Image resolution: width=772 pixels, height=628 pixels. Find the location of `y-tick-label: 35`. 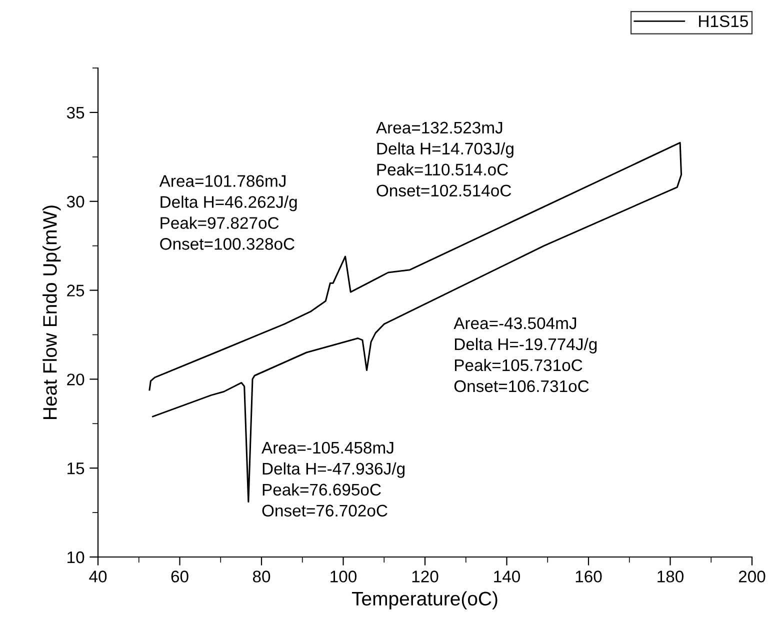

y-tick-label: 35 is located at coordinates (75, 112).